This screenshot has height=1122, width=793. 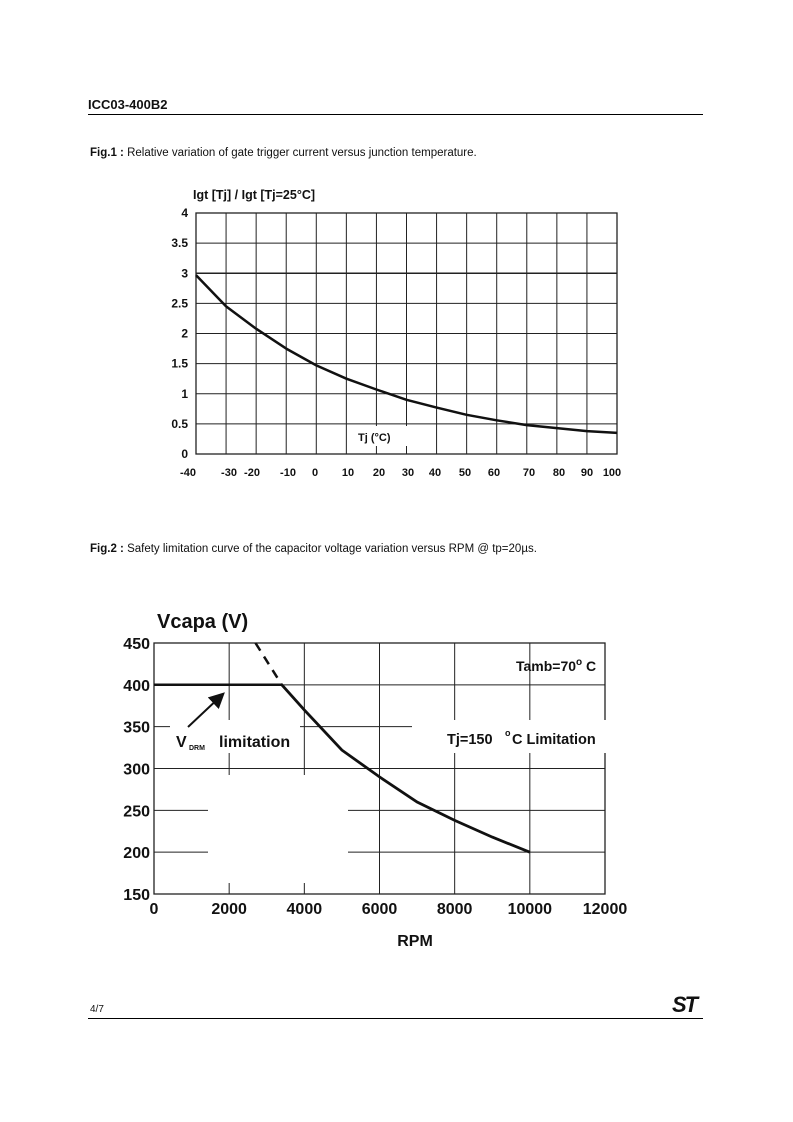 I want to click on y-tick-label: 2, so click(x=184, y=334).